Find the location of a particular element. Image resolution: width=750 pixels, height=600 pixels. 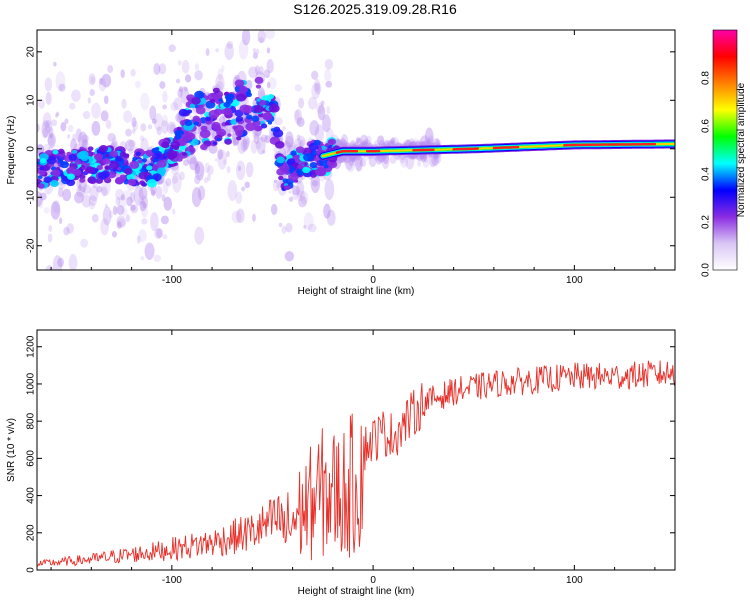

y-tick-label: 1200 is located at coordinates (31, 346).